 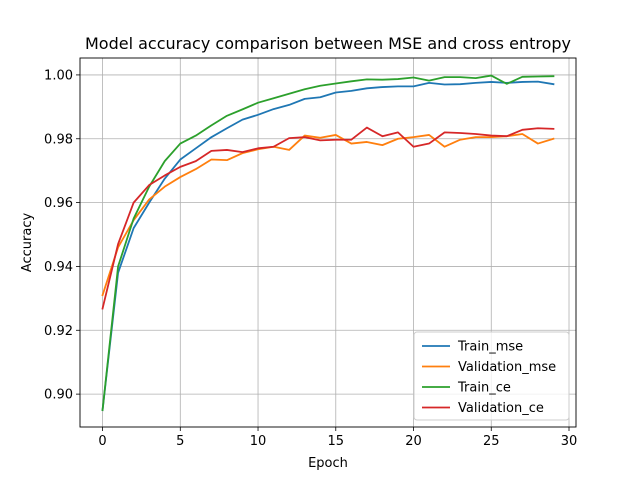 I want to click on y-axis-label: Accuracy, so click(x=27, y=243).